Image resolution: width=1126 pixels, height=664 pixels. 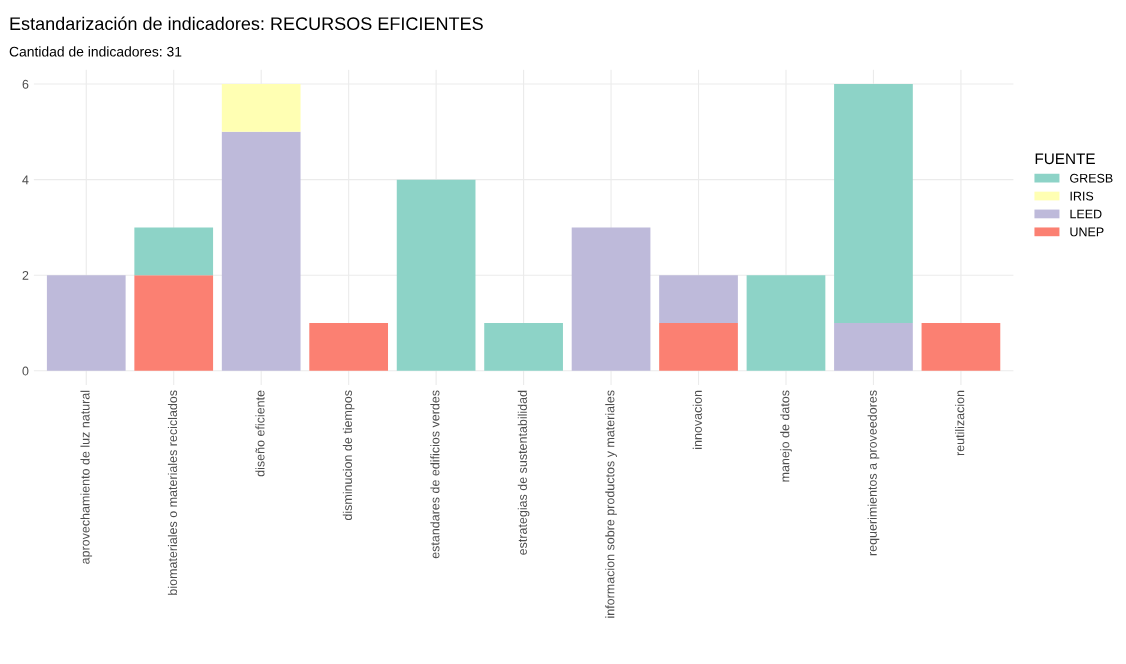 What do you see at coordinates (697, 419) in the screenshot?
I see `x-tick-label: innovacion` at bounding box center [697, 419].